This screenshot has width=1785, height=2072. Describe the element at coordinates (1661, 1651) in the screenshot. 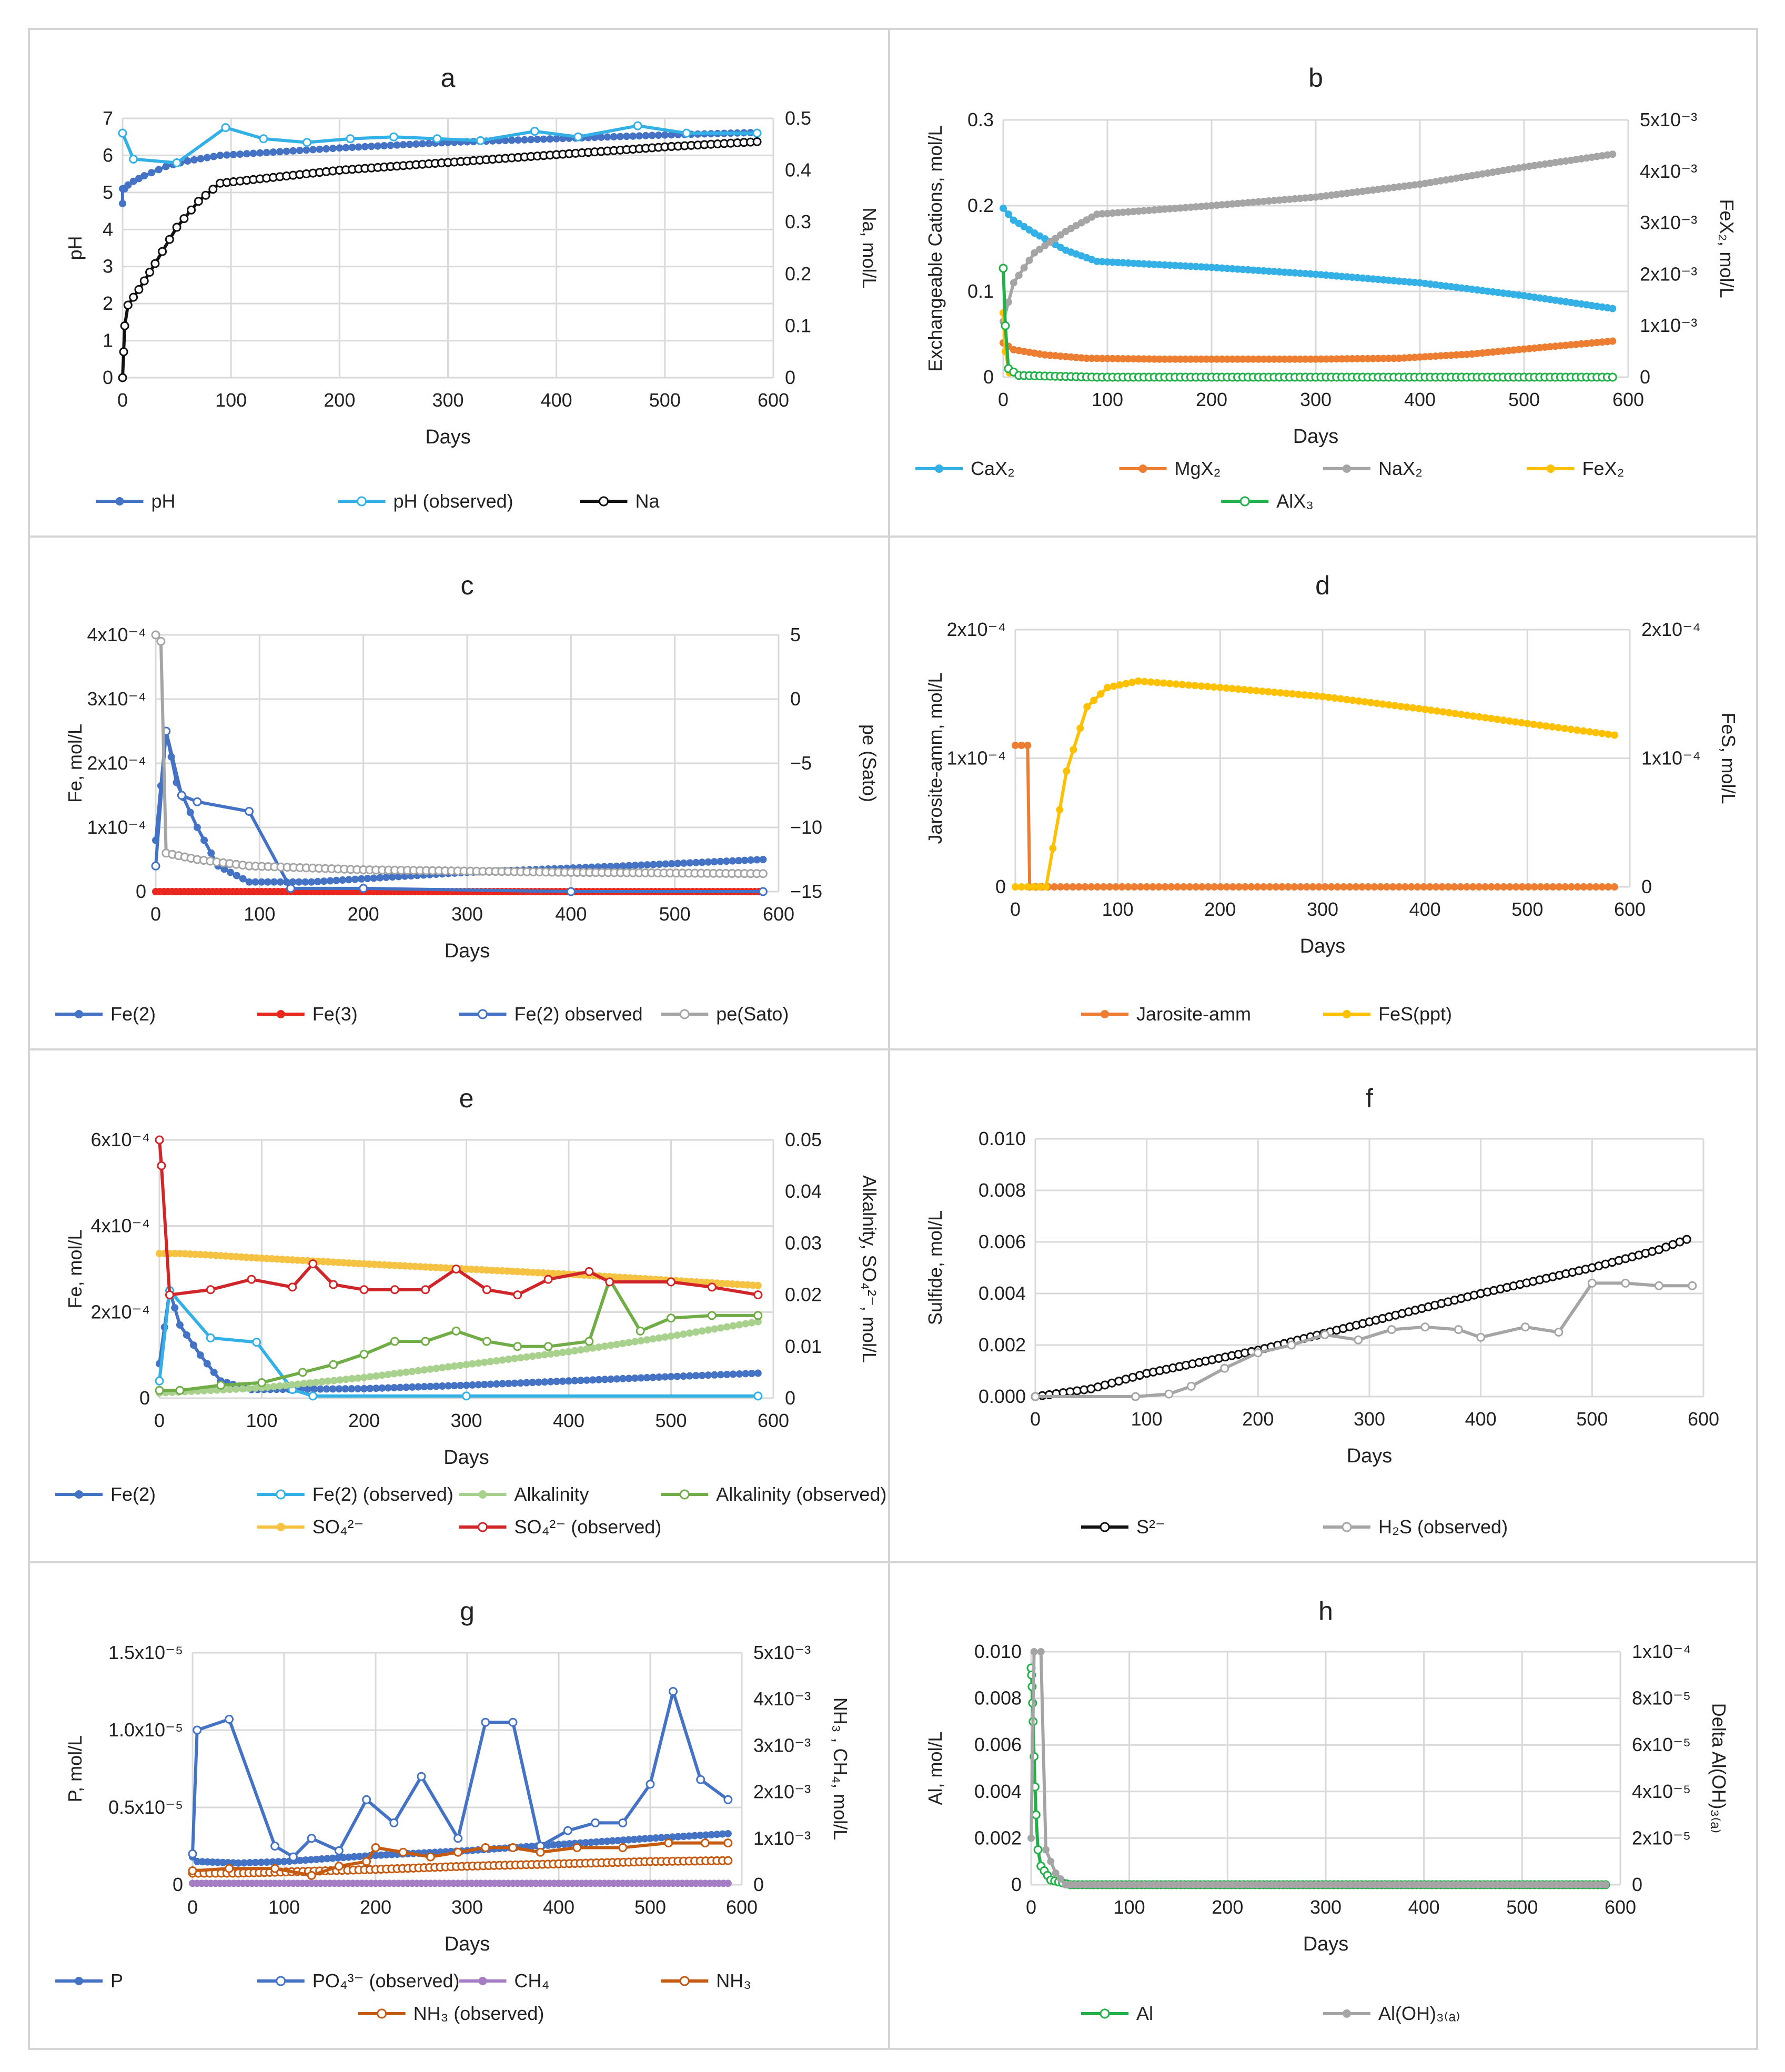

I see `y2-tick-label: 1x10⁻⁴` at that location.